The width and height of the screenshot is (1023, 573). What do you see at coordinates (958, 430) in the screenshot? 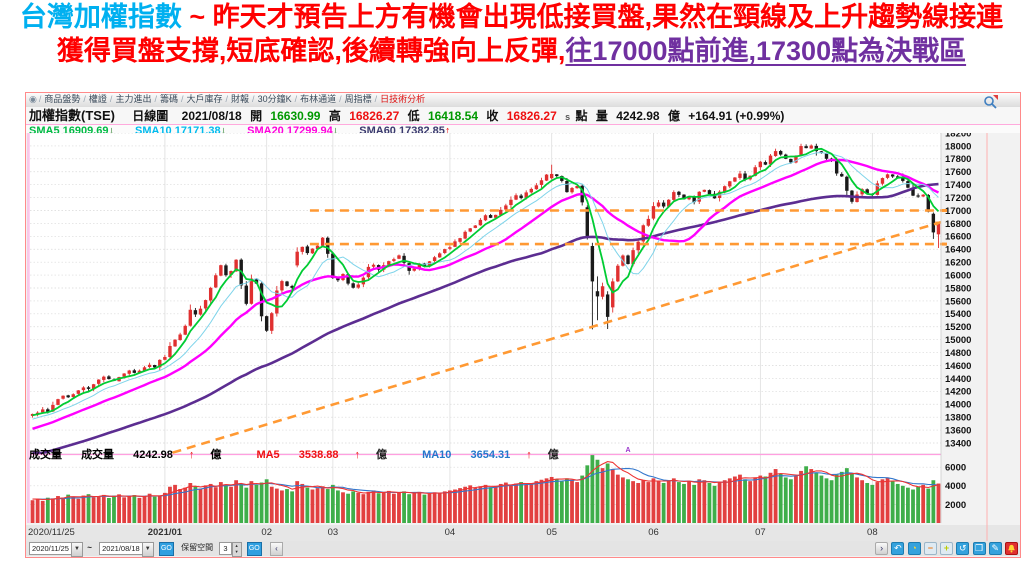
I see `svg-text: 13600` at bounding box center [958, 430].